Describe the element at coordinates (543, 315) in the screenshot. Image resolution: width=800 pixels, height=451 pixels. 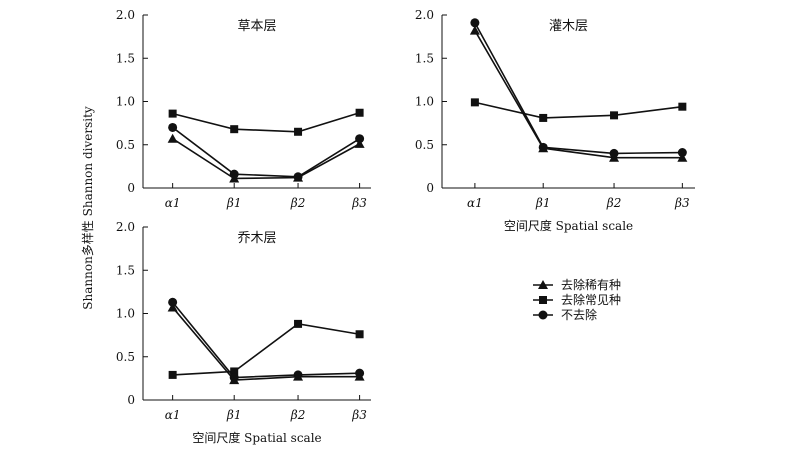
I see `legend-marker-circle` at that location.